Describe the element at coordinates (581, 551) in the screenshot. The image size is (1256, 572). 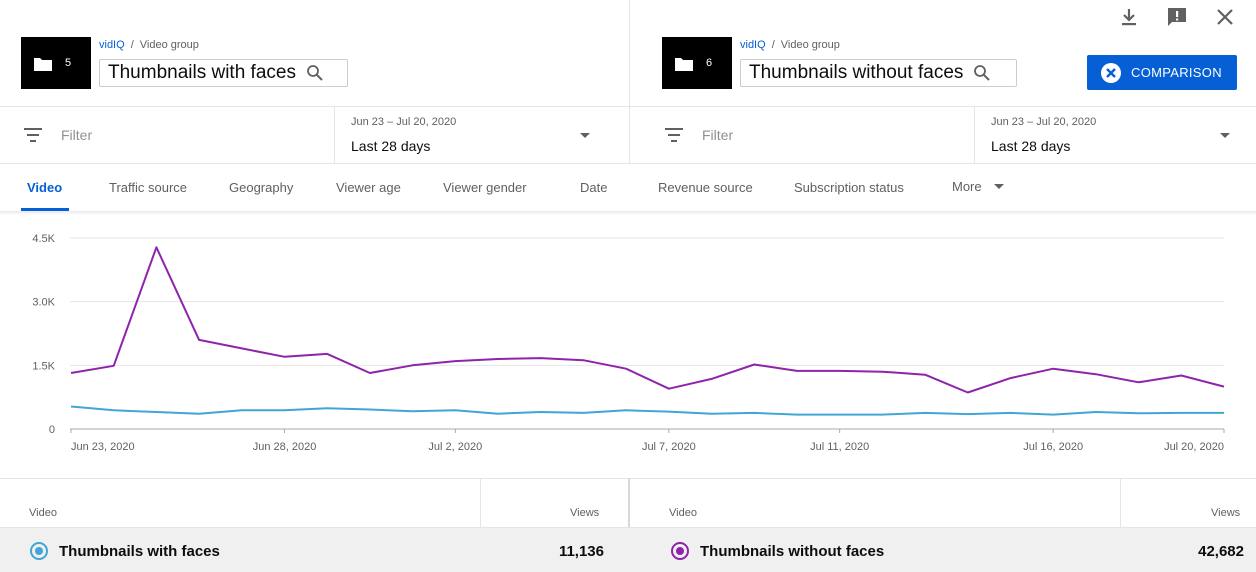
I see `row-views-value: 11,136` at that location.